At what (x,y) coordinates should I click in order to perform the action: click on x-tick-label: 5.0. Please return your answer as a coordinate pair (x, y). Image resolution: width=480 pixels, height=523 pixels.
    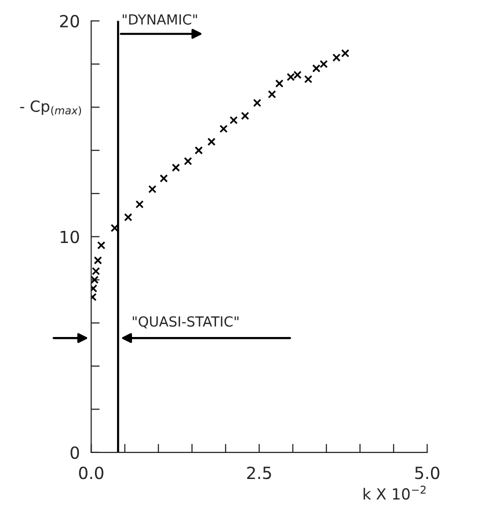
    Looking at the image, I should click on (427, 473).